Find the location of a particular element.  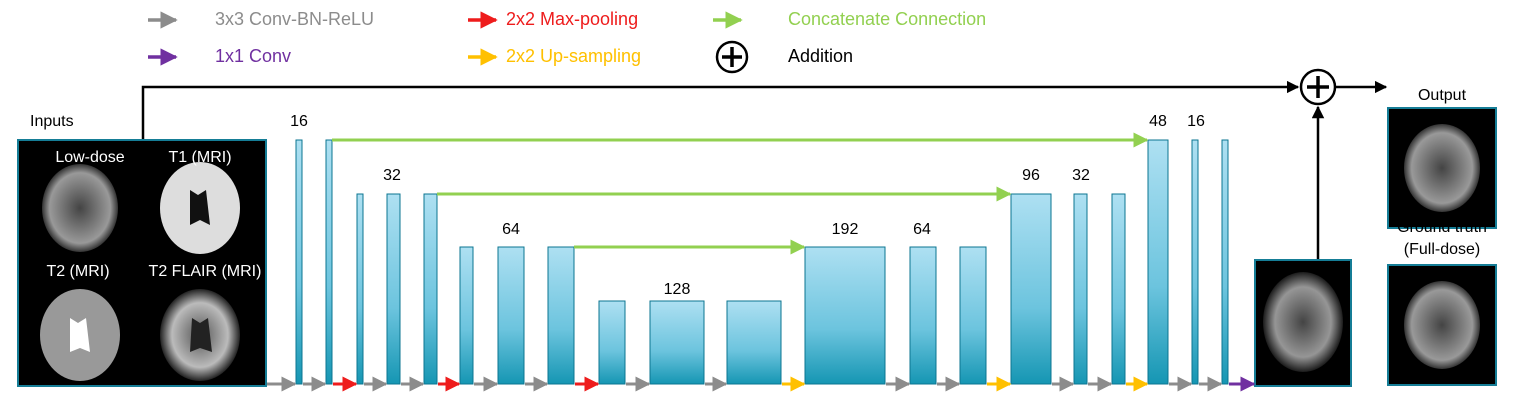

image-label: T2 FLAIR (MRI) is located at coordinates (205, 271).